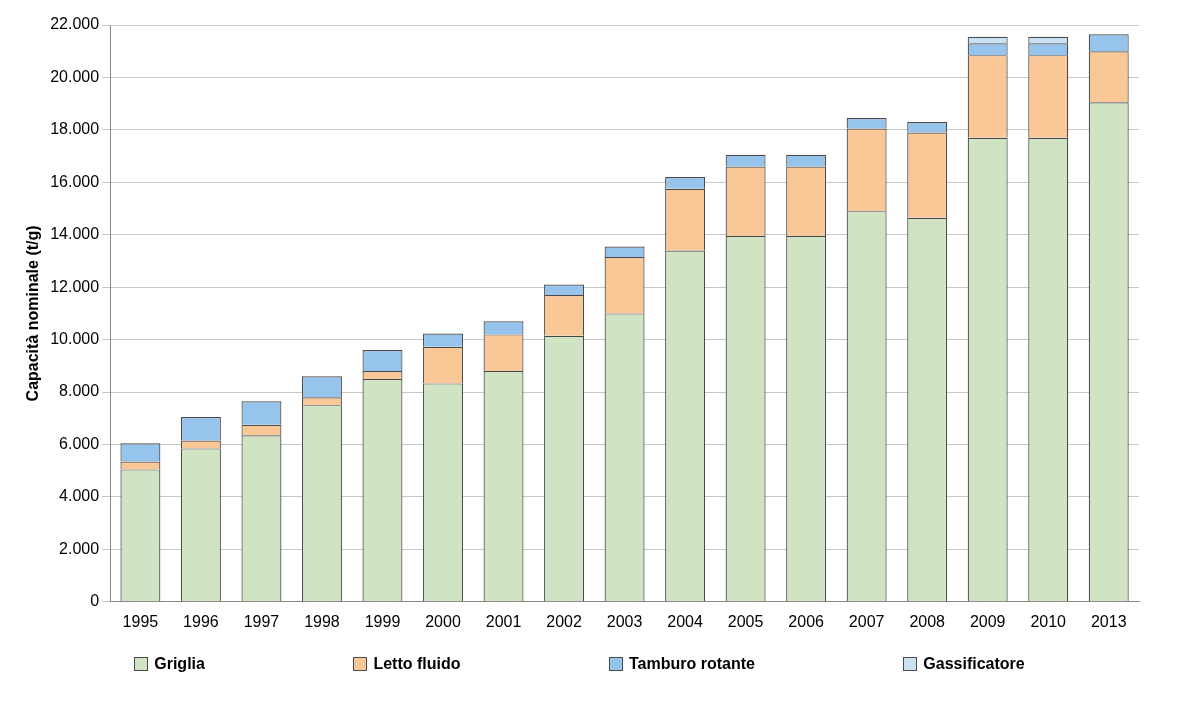 The height and width of the screenshot is (720, 1179). I want to click on x-tick-label: 2010, so click(1048, 621).